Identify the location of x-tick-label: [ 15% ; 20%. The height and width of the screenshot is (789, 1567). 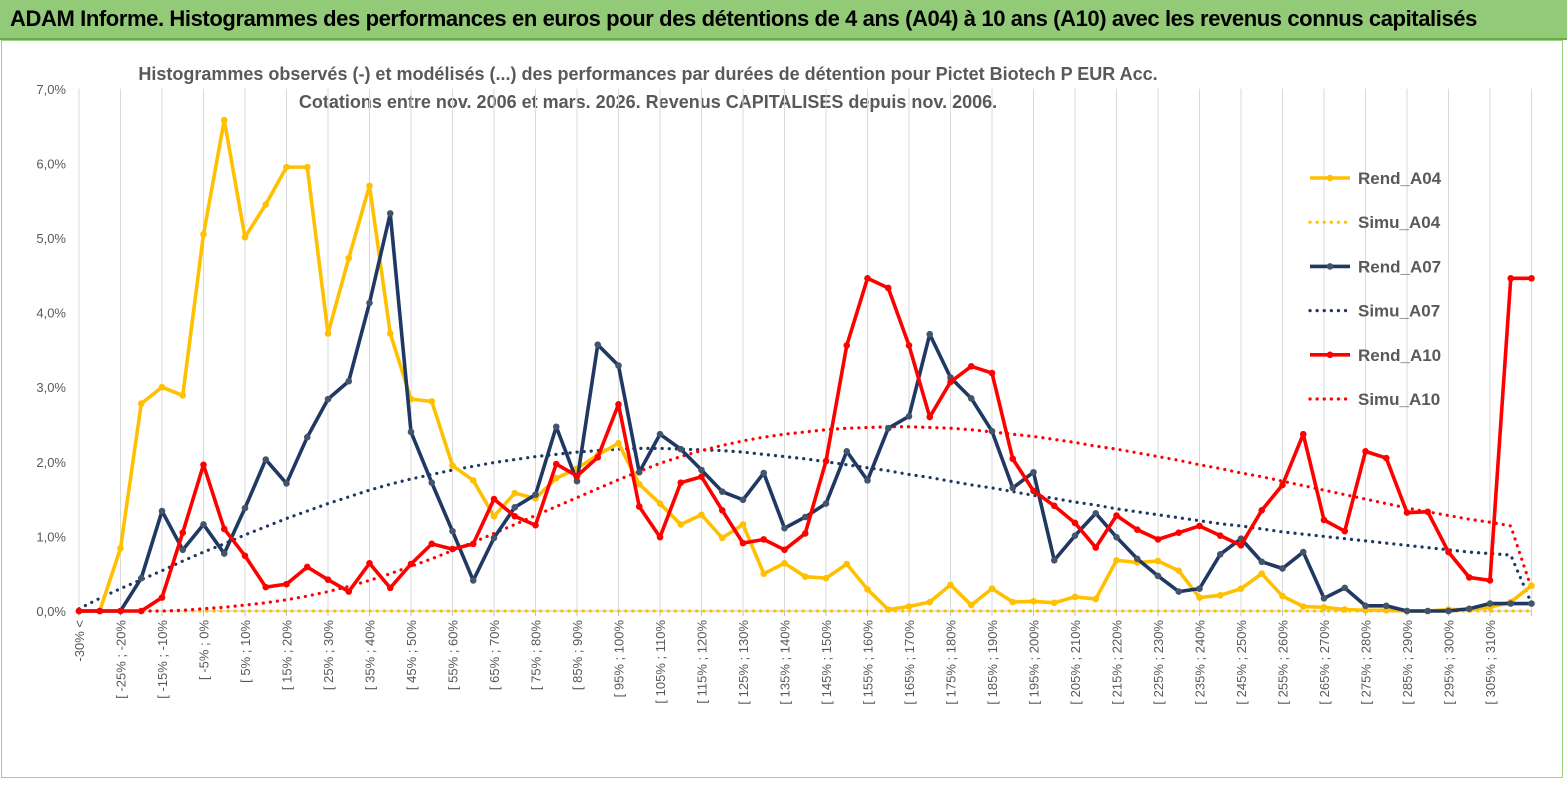
(287, 655).